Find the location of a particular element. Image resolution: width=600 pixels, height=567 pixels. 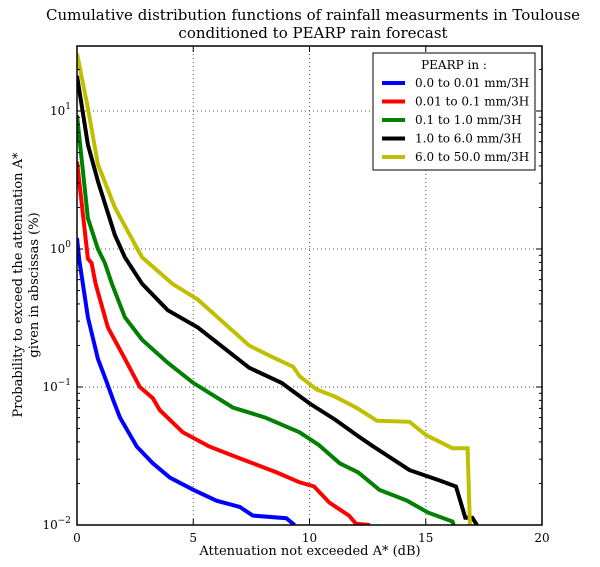

legend-title: PEARP in : is located at coordinates (454, 65).